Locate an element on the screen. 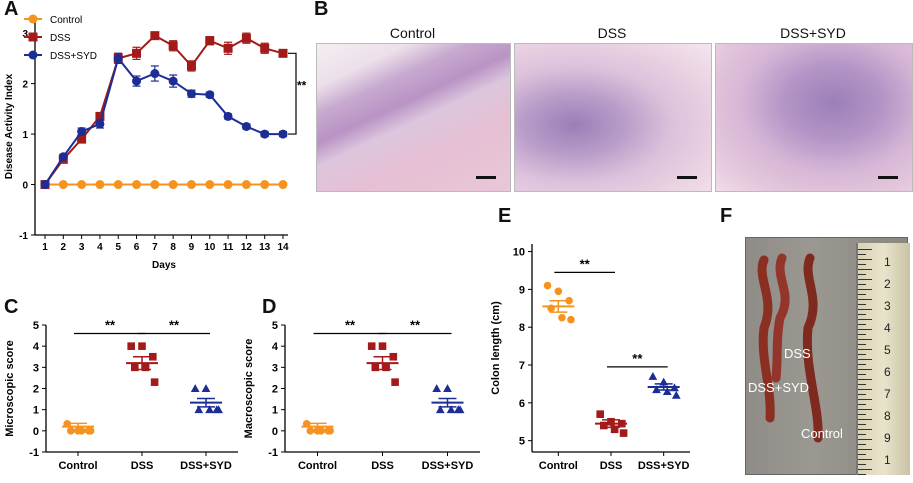 The height and width of the screenshot is (483, 913). ruler-number: 9 is located at coordinates (887, 438).